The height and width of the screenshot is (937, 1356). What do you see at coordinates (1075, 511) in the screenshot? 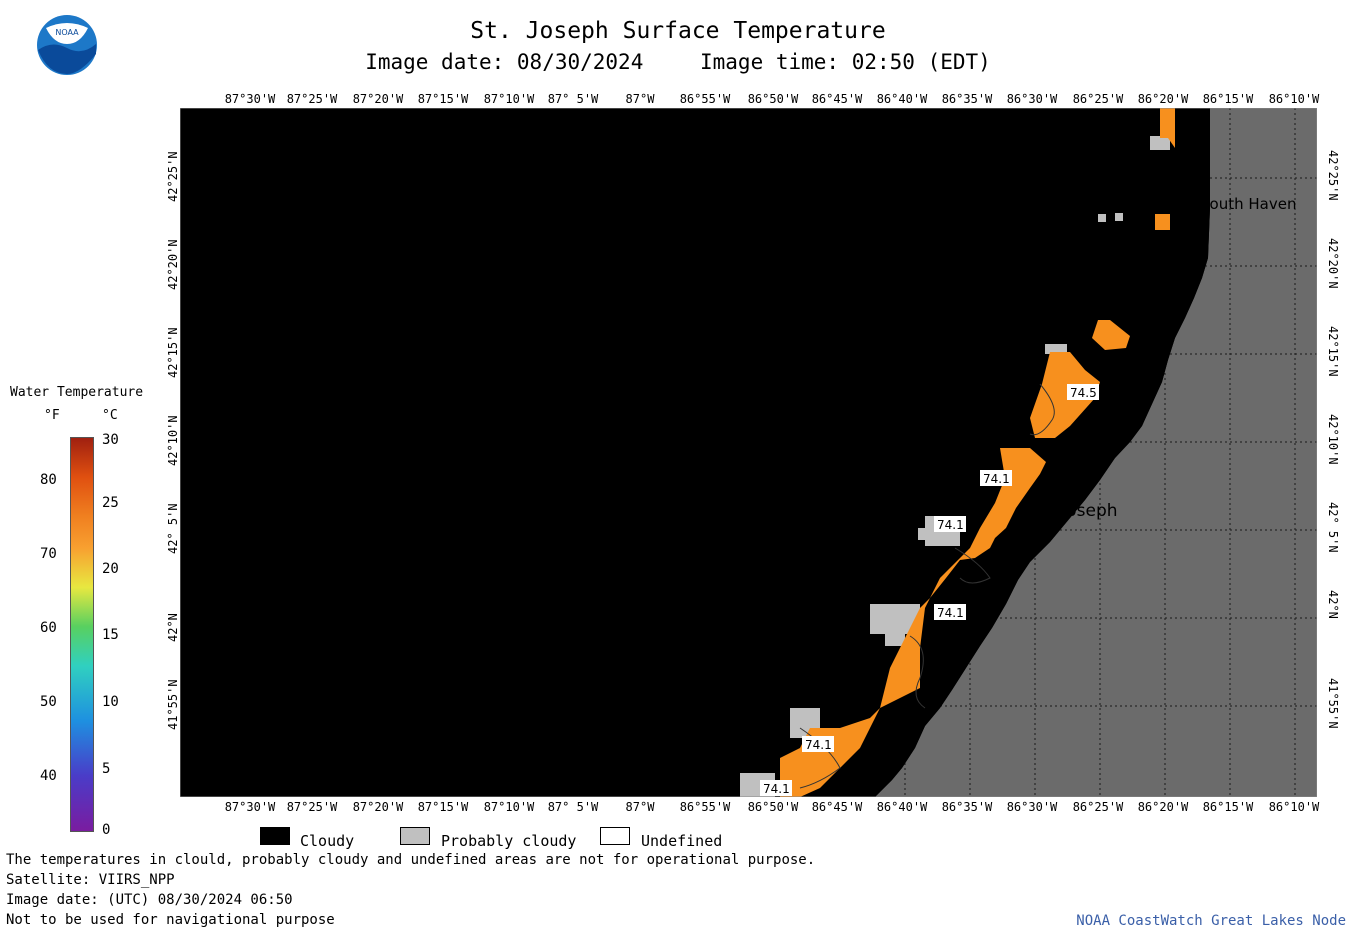
I see `city-label-st-joseph: St. Joseph` at bounding box center [1075, 511].